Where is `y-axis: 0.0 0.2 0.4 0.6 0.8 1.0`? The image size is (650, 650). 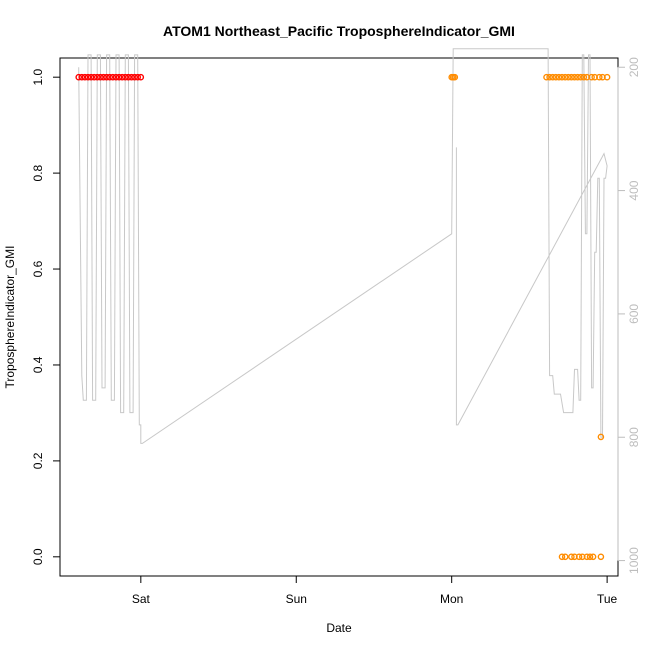
y-axis: 0.0 0.2 0.4 0.6 0.8 1.0 is located at coordinates (46, 317).